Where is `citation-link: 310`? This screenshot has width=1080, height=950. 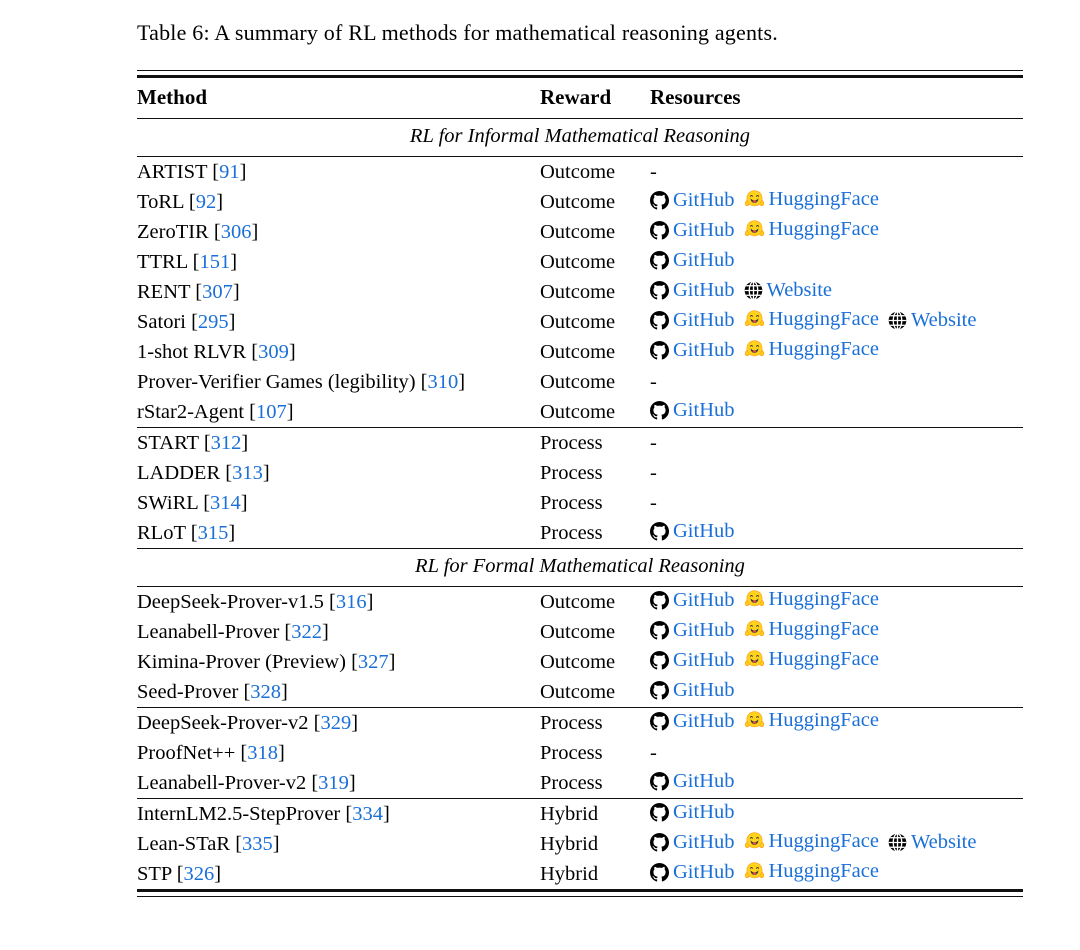 citation-link: 310 is located at coordinates (443, 381).